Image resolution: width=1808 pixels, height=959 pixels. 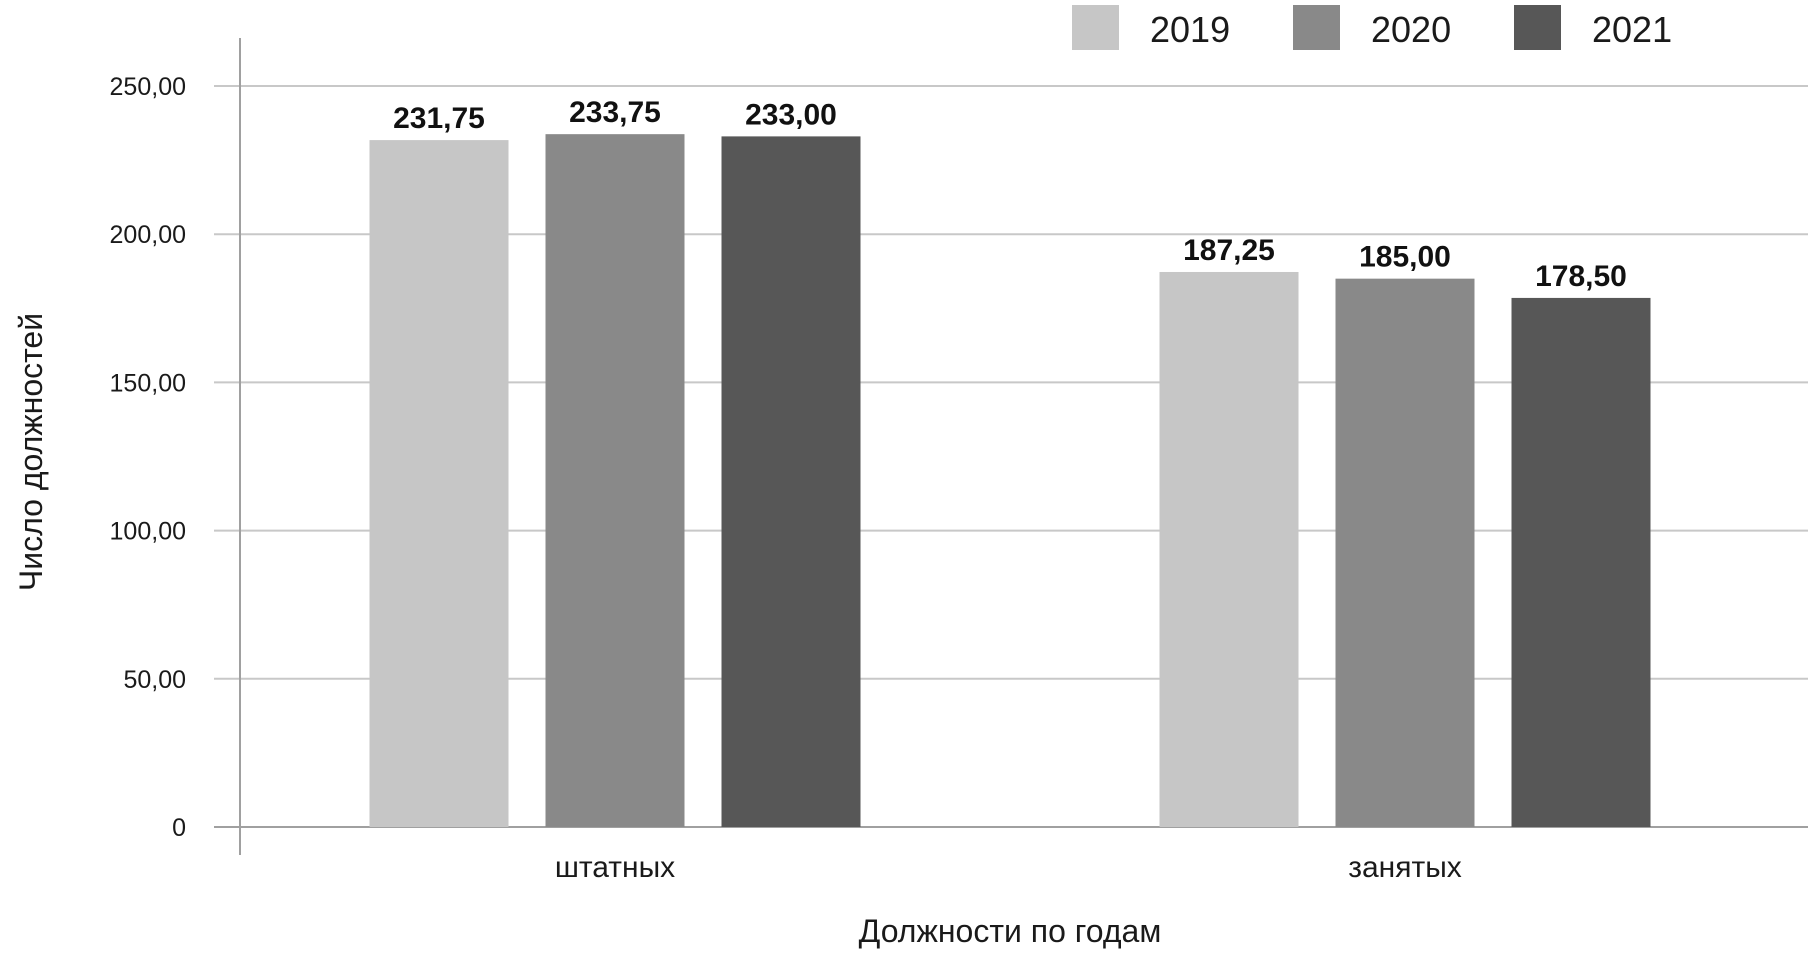 I want to click on x-axis-title: Должности по годам, so click(x=1010, y=931).